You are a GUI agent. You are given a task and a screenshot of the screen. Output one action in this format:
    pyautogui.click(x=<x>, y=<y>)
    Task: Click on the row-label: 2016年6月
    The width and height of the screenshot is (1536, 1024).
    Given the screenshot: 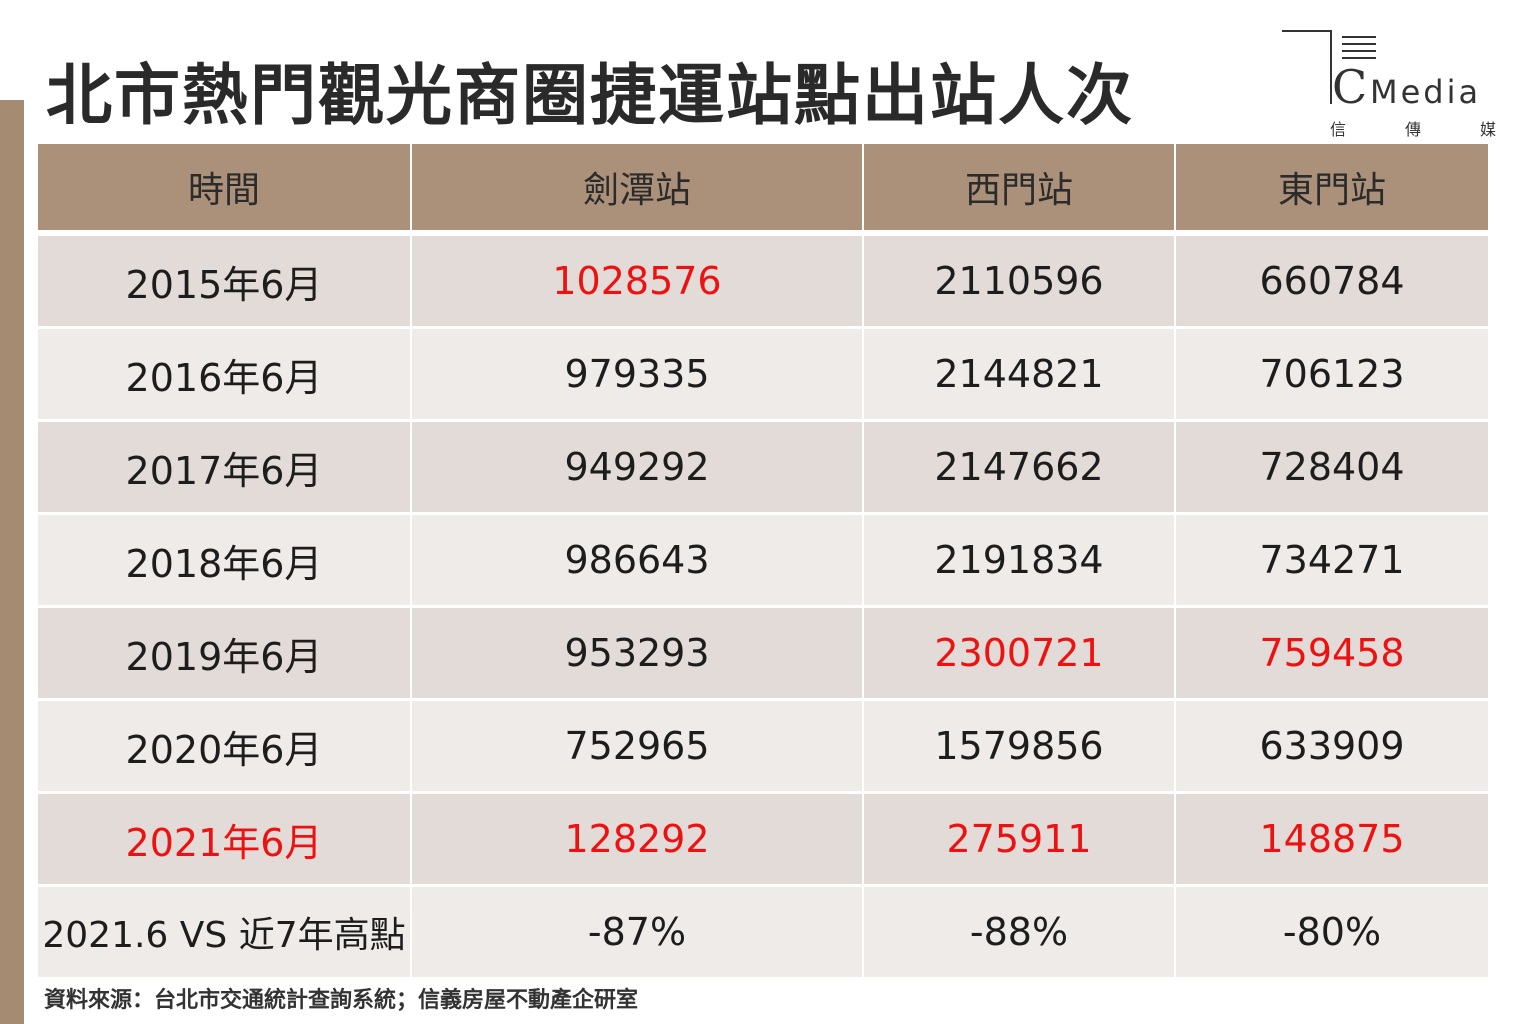 What is the action you would take?
    pyautogui.click(x=225, y=375)
    